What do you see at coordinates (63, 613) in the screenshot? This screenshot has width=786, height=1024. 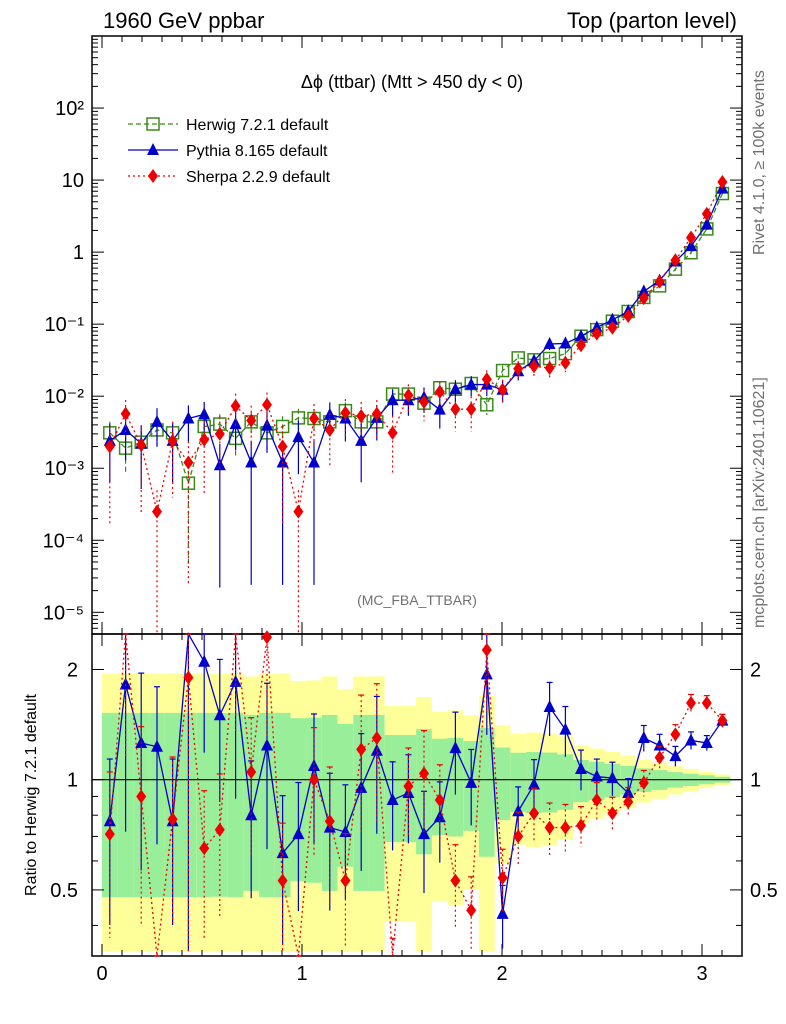 I see `main-y-tick-label: 10⁻⁵` at bounding box center [63, 613].